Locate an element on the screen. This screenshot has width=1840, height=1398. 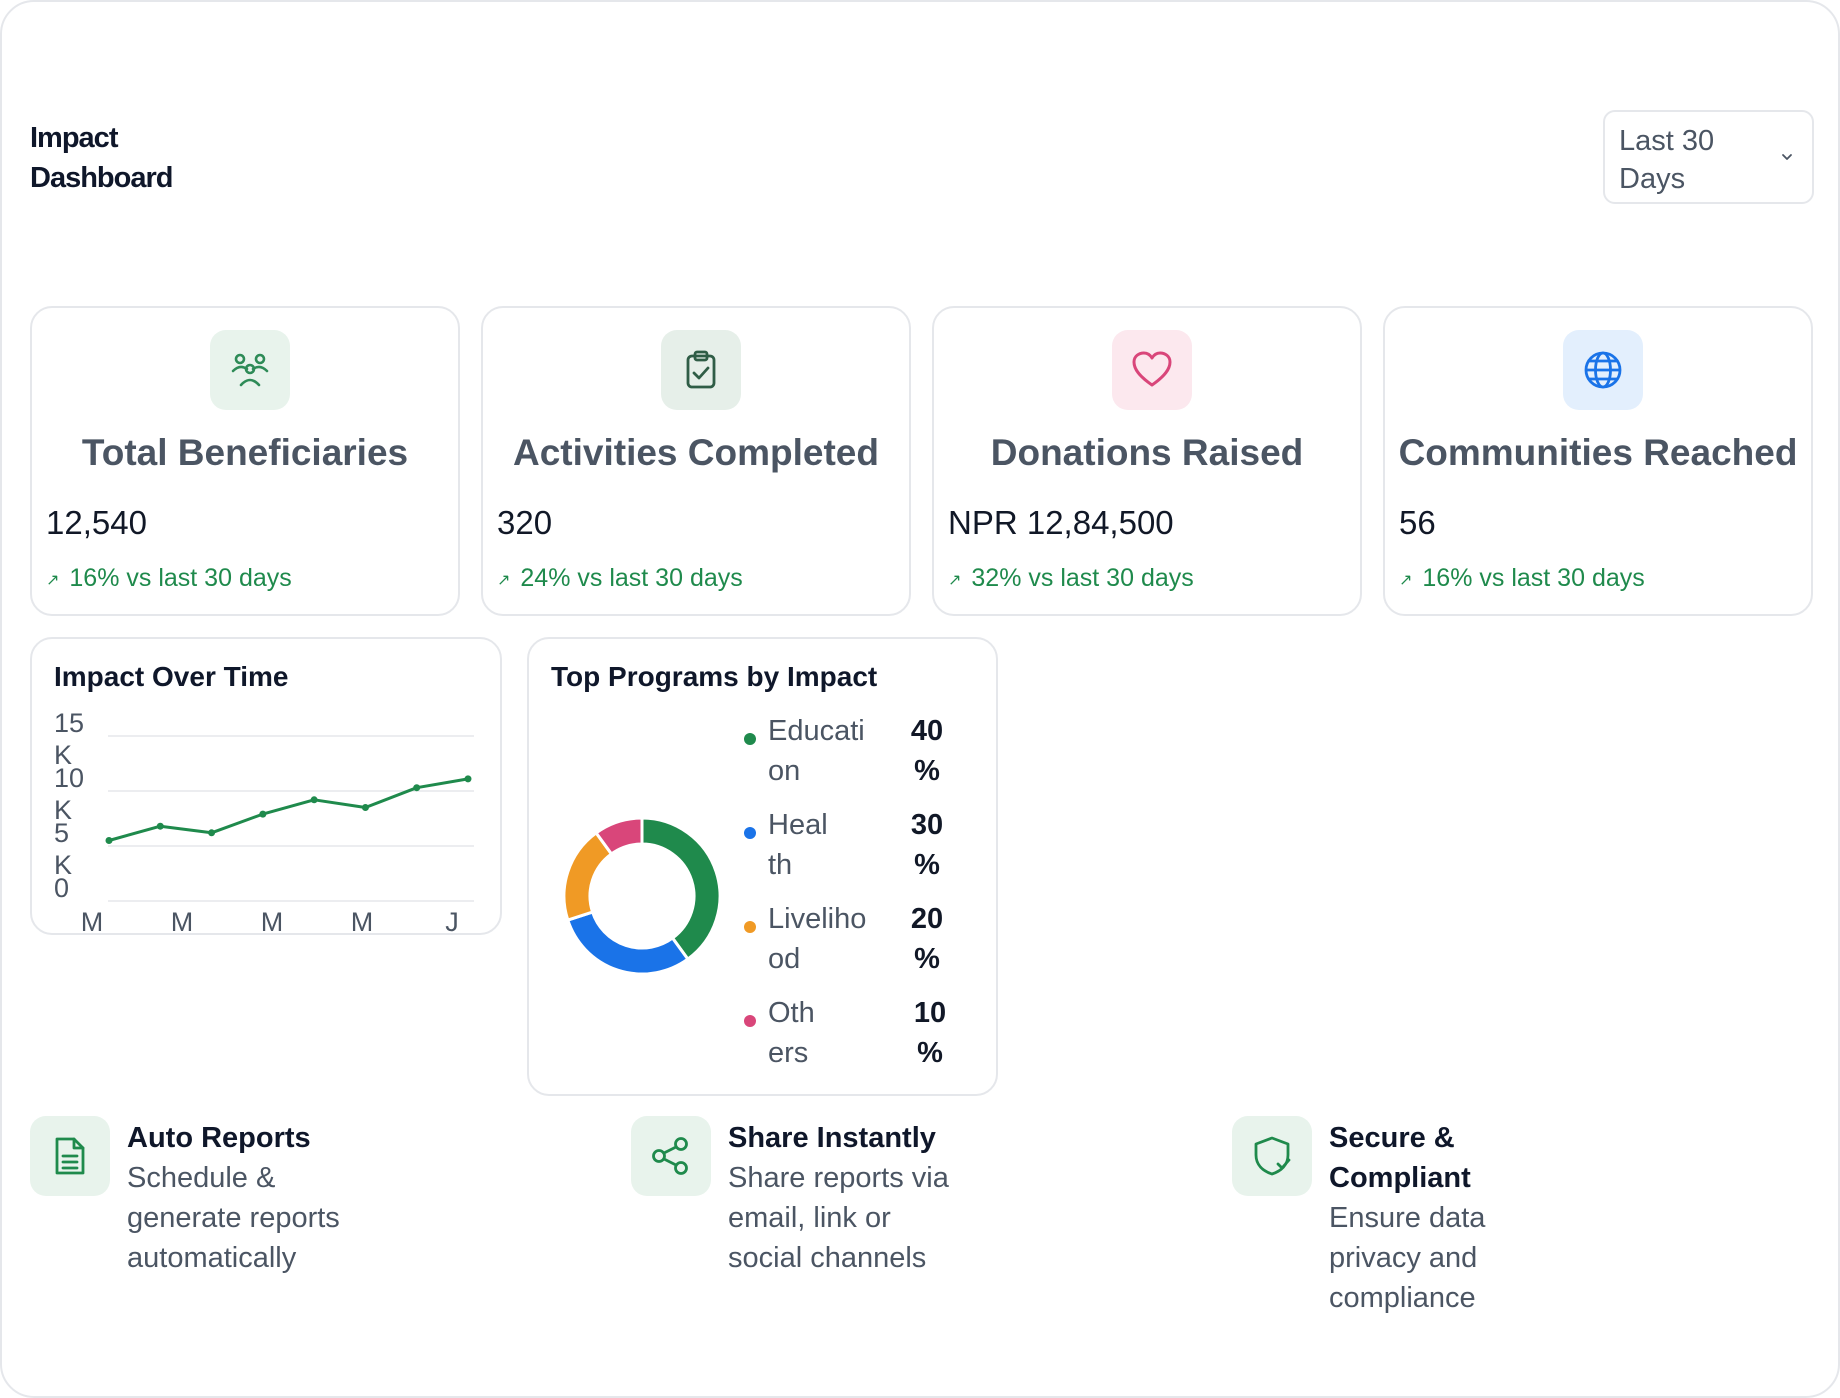
legend-name: Livelihood is located at coordinates (817, 939).